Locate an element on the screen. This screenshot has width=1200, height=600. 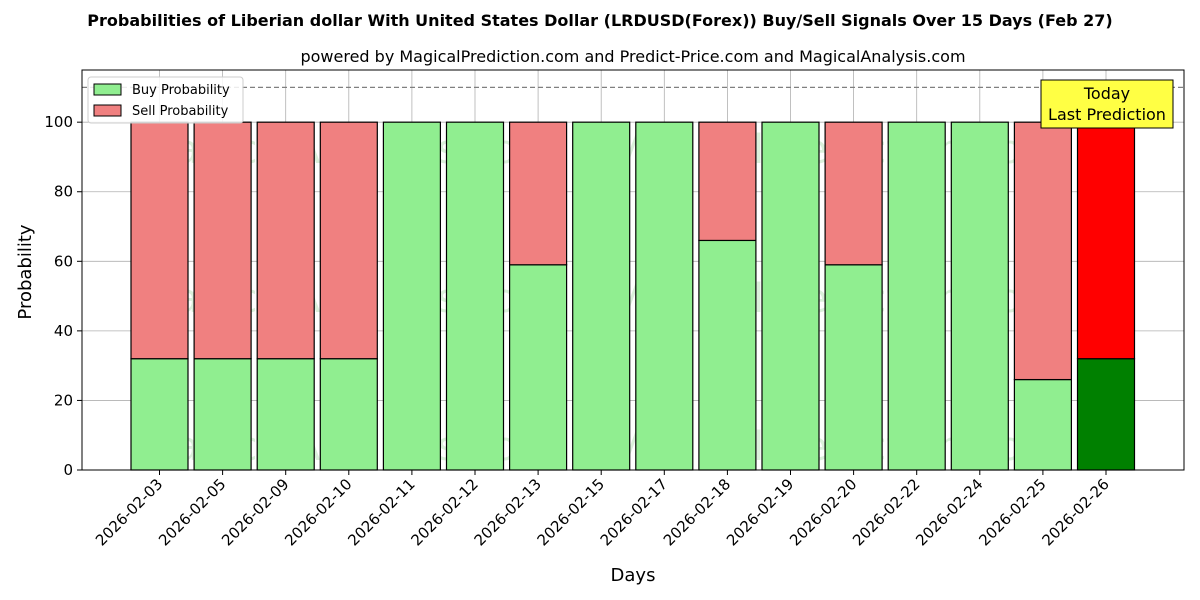
x-tick-label: 2026-02-05 is located at coordinates (192, 512).